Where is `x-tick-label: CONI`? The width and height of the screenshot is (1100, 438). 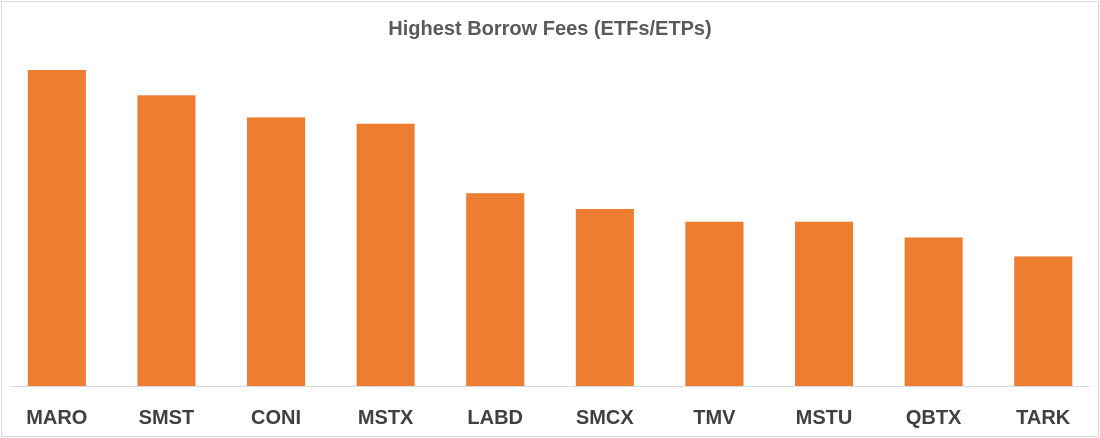
x-tick-label: CONI is located at coordinates (276, 418).